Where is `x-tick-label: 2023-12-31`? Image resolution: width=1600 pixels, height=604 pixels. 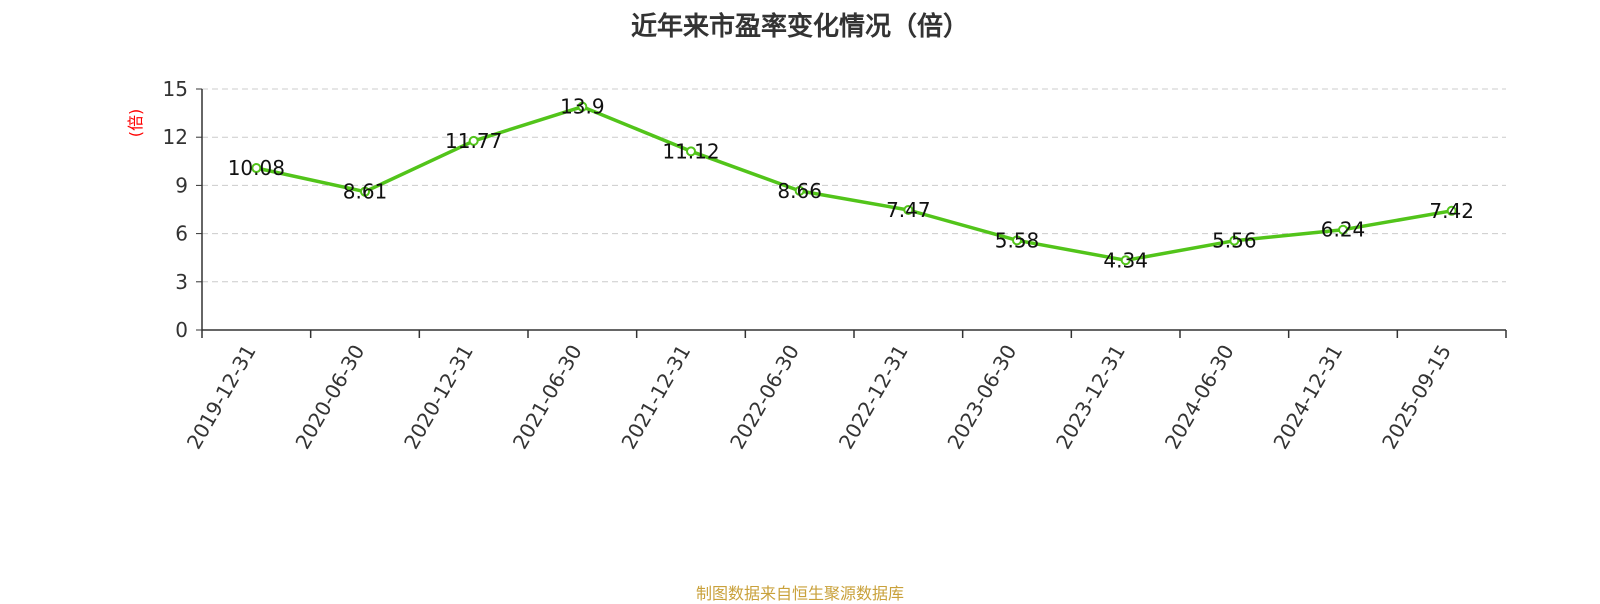 x-tick-label: 2023-12-31 is located at coordinates (1090, 397).